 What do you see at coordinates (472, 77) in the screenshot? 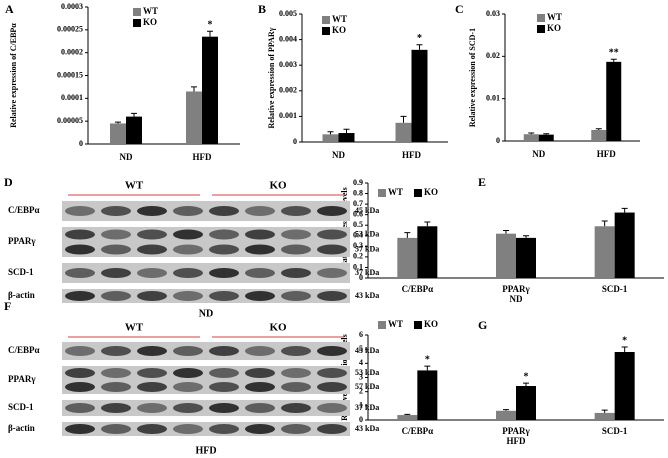
I see `y-axis-label: Relative expression of SCD-1` at bounding box center [472, 77].